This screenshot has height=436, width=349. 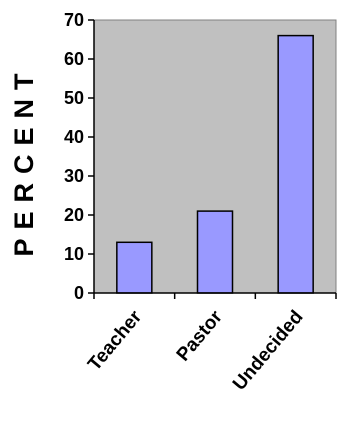 I want to click on y-tick-label: 50, so click(x=74, y=98).